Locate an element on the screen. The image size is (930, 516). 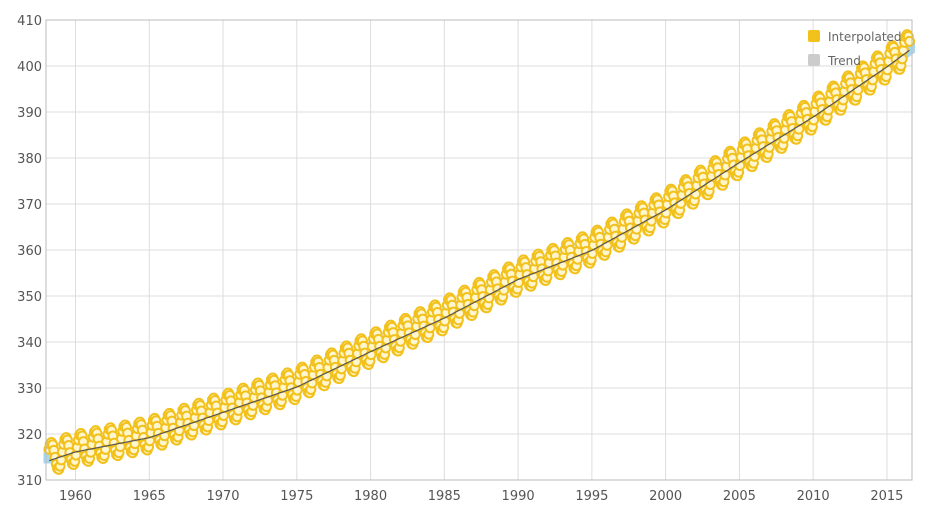
x-tick-label: 2010 is located at coordinates (813, 496).